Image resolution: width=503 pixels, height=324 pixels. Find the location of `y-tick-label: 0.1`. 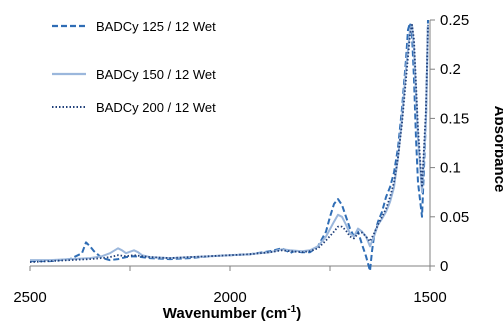

y-tick-label: 0.1 is located at coordinates (450, 168).